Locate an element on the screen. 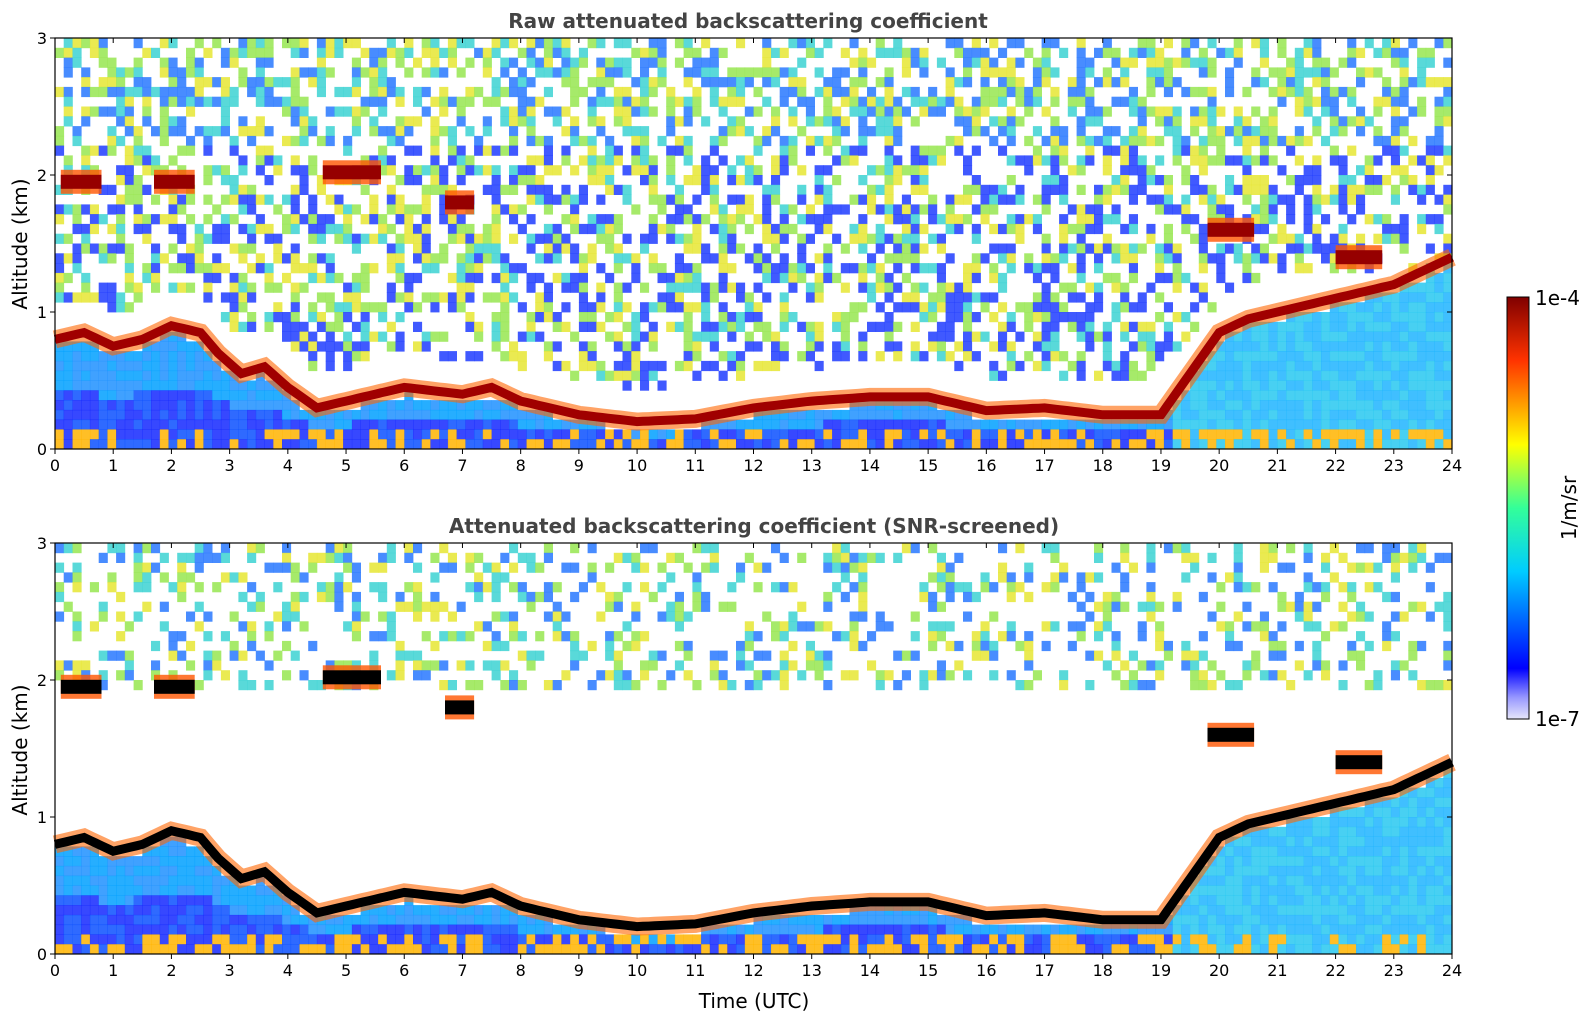 The image size is (1595, 1020). colorbar-max-label: 1e-4 is located at coordinates (1557, 298).